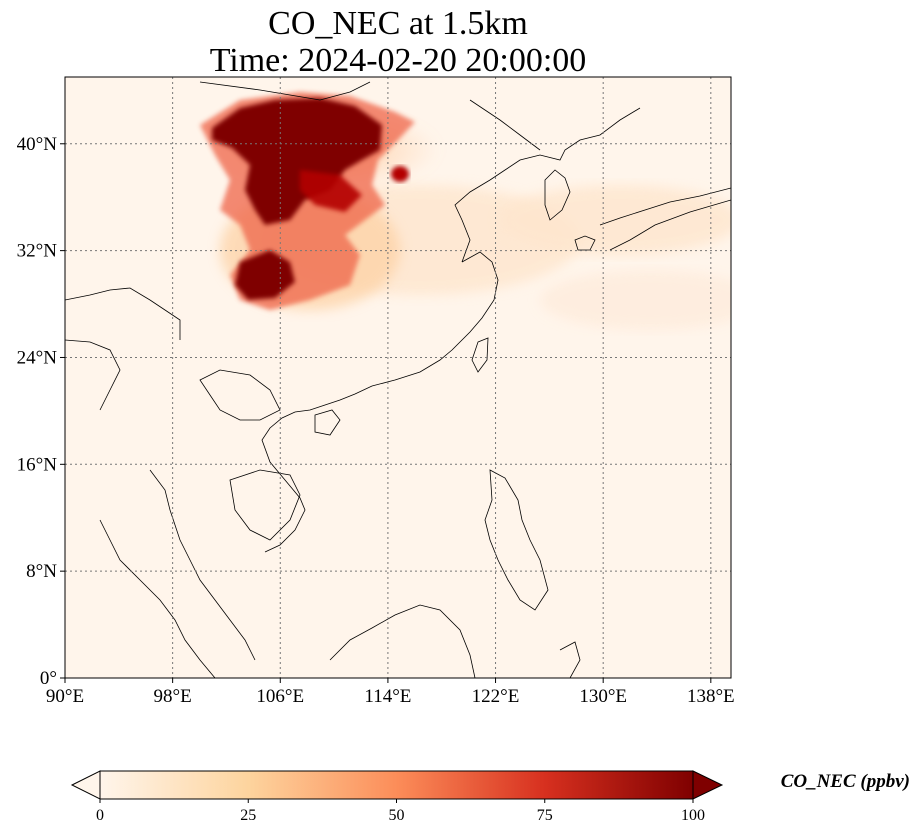 Image resolution: width=920 pixels, height=836 pixels. Describe the element at coordinates (37, 251) in the screenshot. I see `lat-tick-label: 32°N` at that location.